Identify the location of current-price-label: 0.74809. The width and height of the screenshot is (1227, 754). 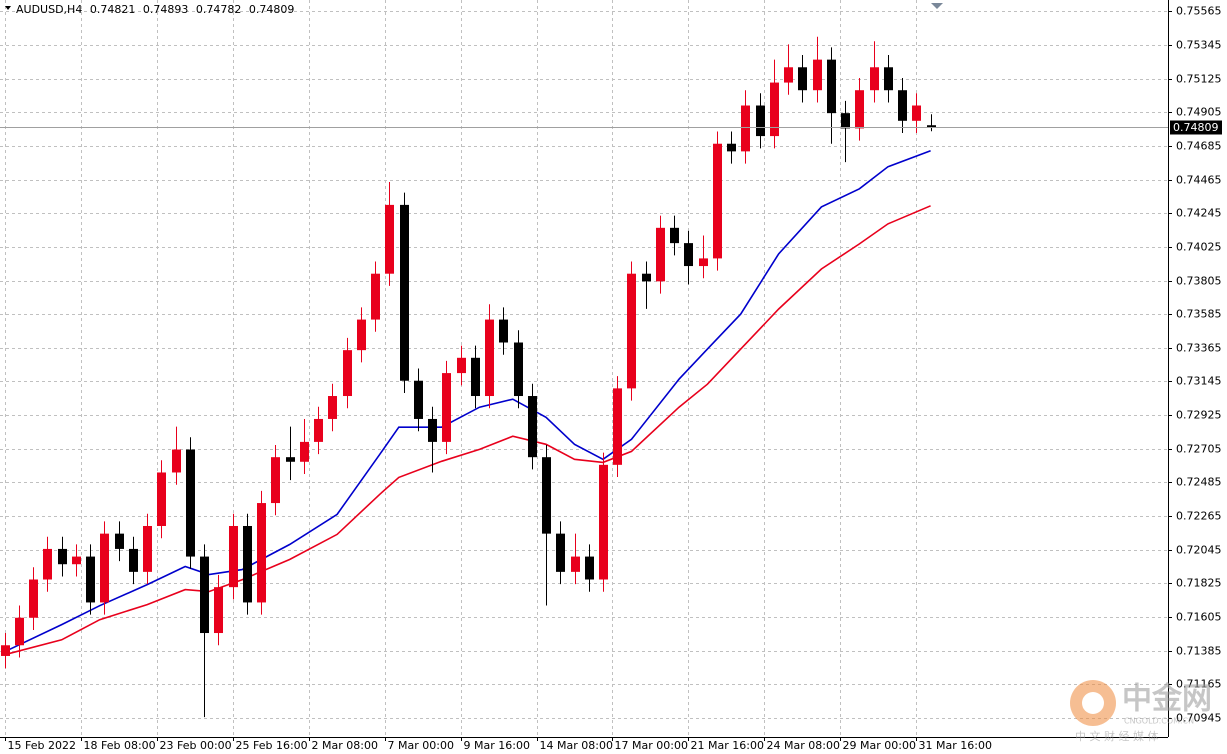
(1196, 127).